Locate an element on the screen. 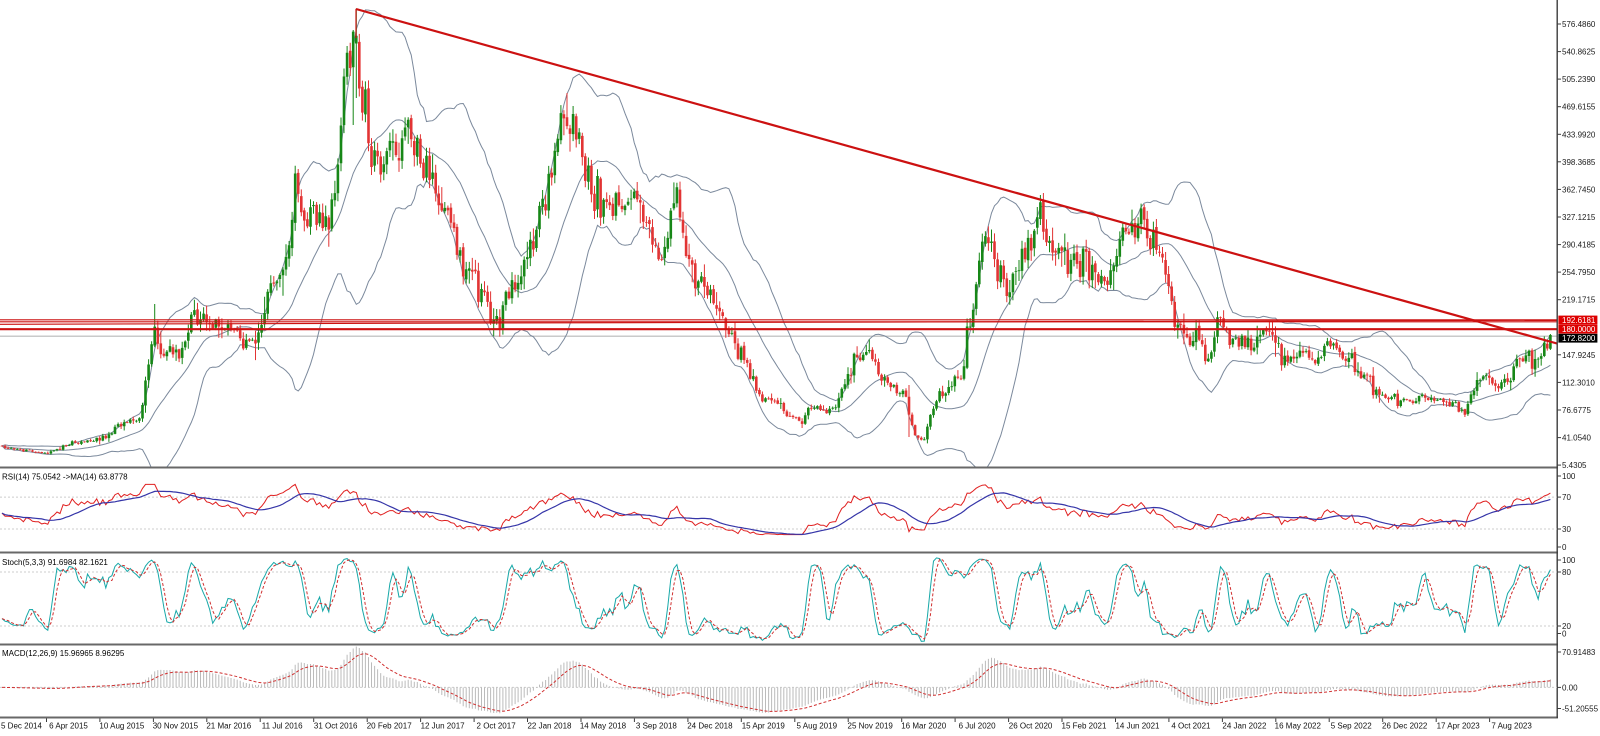 Image resolution: width=1600 pixels, height=736 pixels. svg-text: 26 Dec 2022 is located at coordinates (1405, 726).